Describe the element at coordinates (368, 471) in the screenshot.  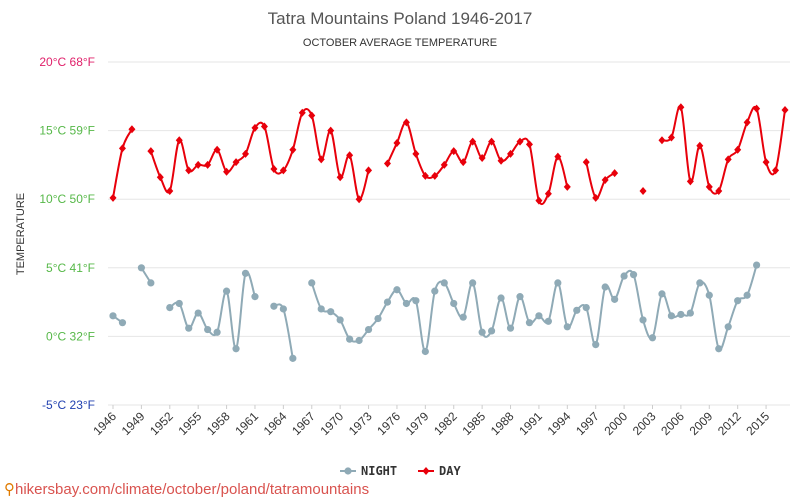
I see `legend-item-night: NIGHT` at that location.